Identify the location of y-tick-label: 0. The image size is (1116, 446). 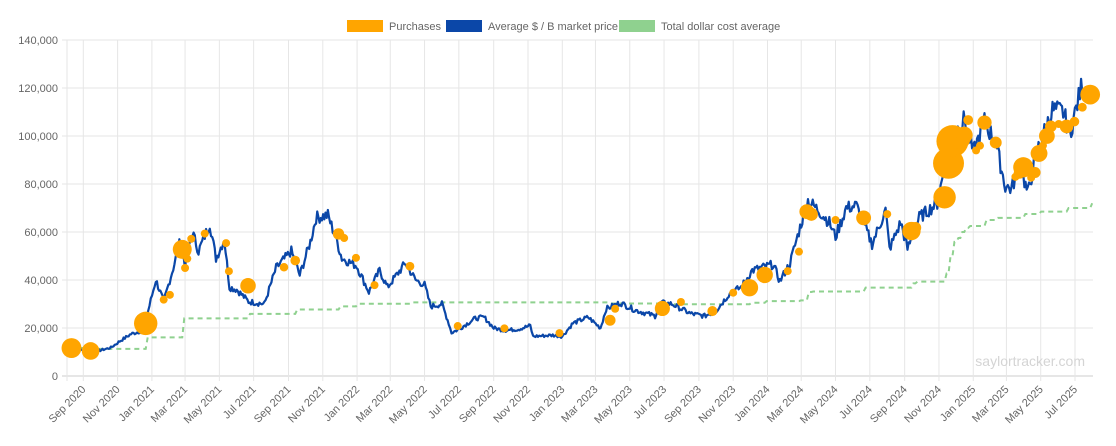
(55, 377).